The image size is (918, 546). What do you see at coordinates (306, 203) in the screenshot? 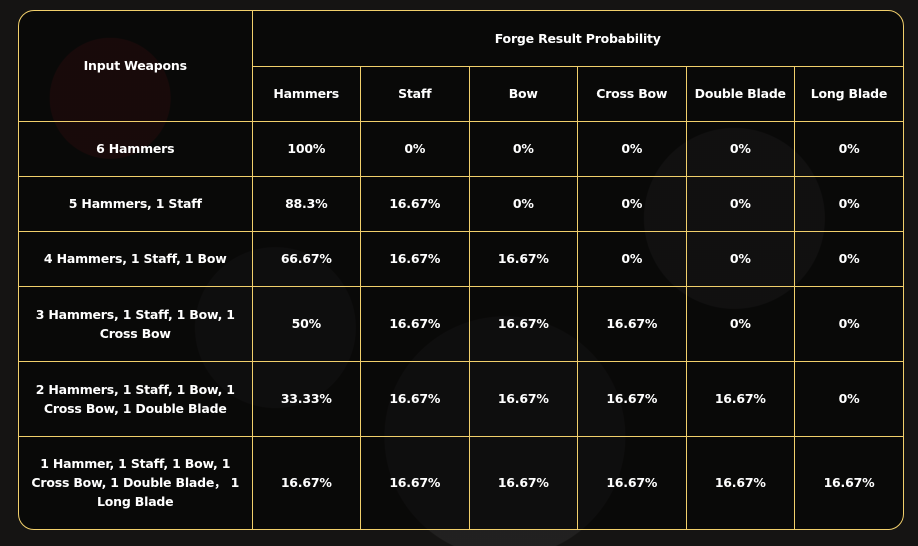
I see `table-cell: 88.3%` at bounding box center [306, 203].